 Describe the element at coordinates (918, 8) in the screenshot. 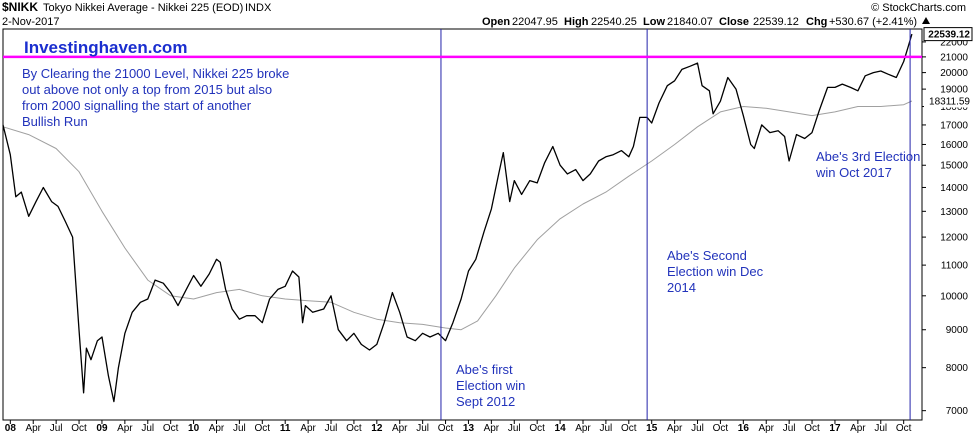

I see `source-label: © StockCharts.com` at that location.